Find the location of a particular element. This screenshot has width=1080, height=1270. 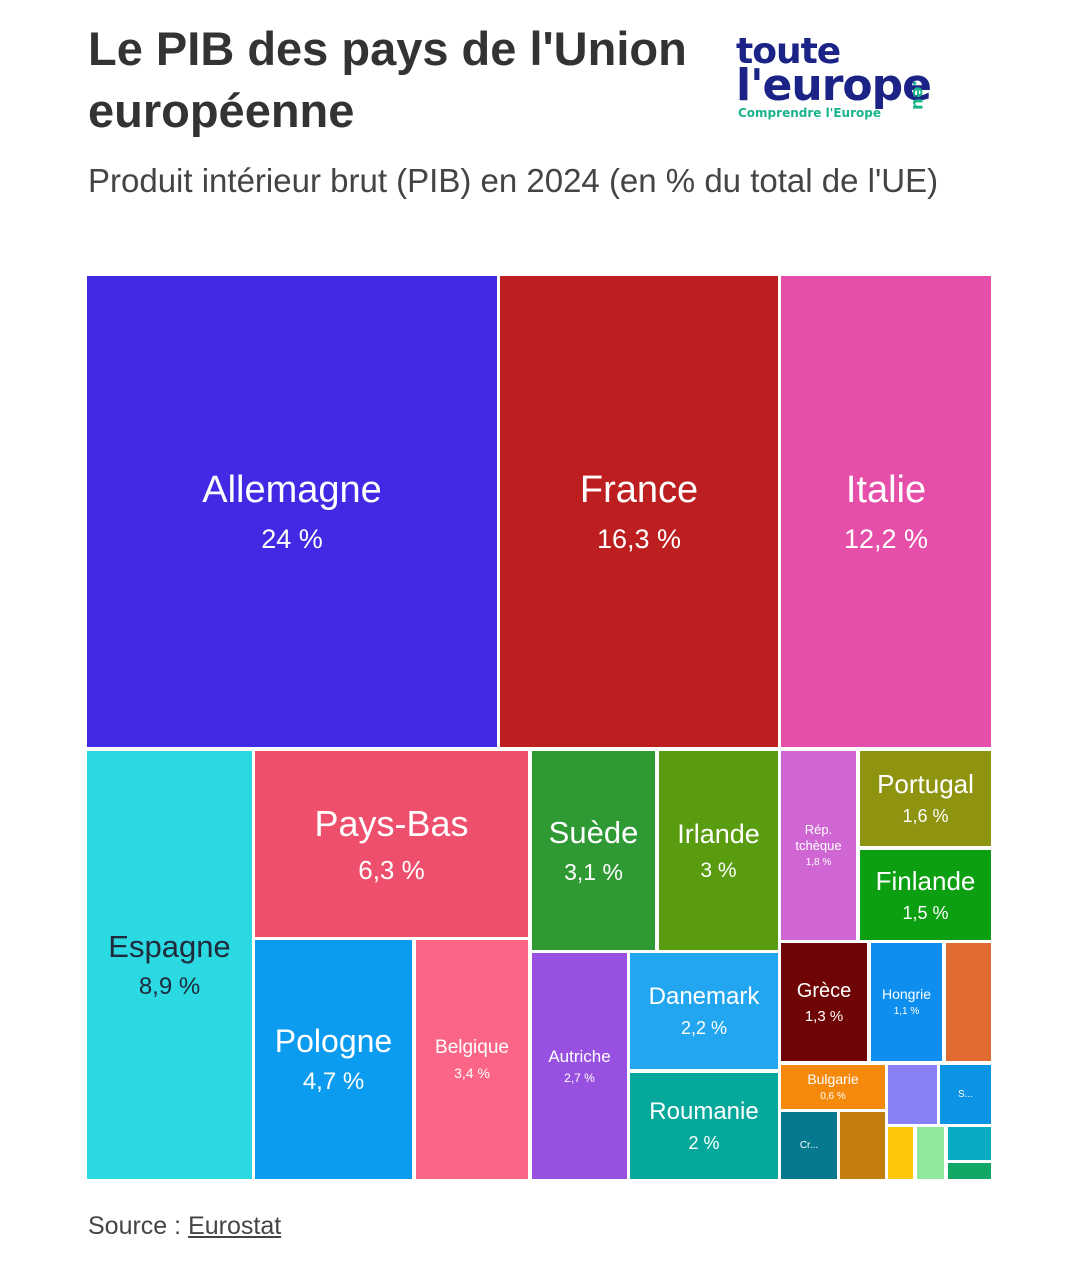

treemap-tile-rep-tcheque: Rép. tchèque 1,8 % is located at coordinates (818, 845).